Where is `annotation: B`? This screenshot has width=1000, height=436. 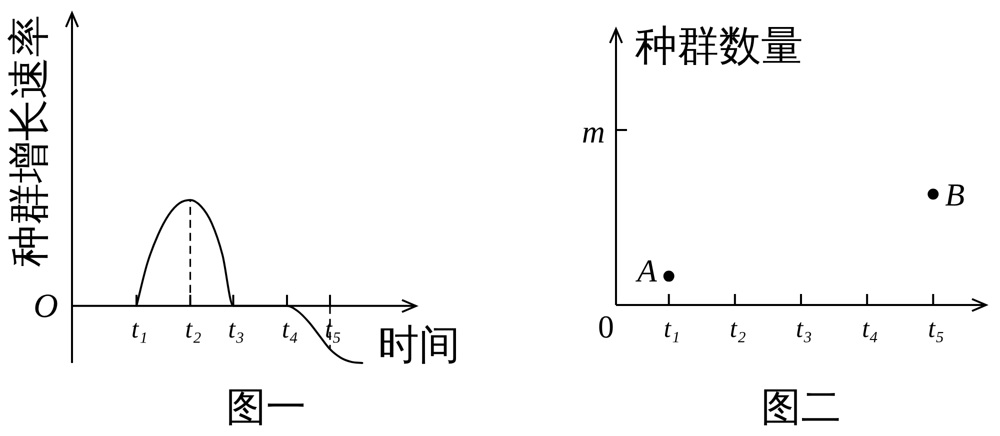
annotation: B is located at coordinates (955, 194).